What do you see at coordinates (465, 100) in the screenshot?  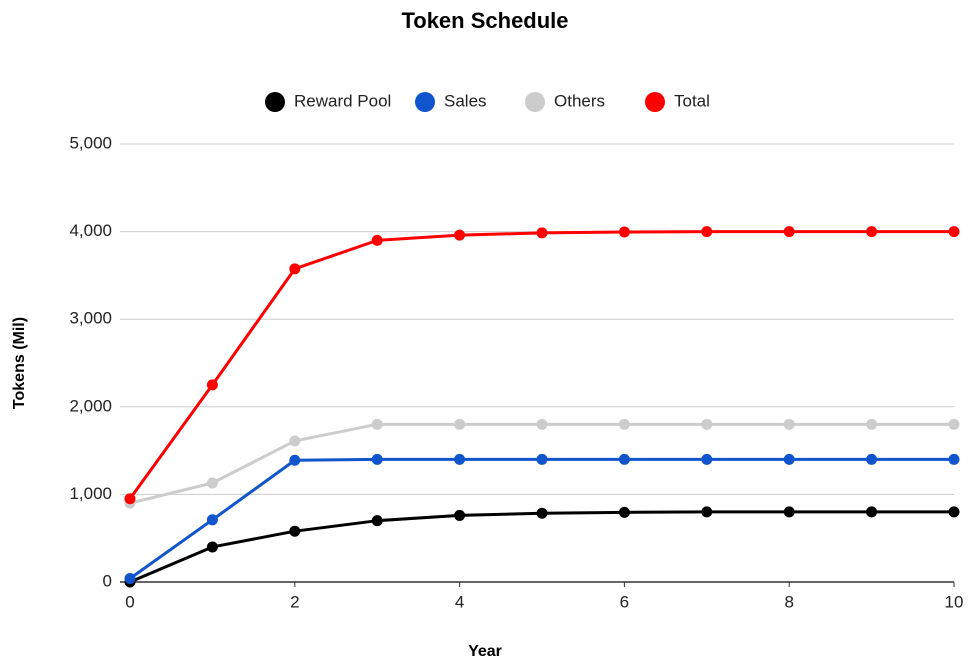 I see `legend-label: Sales` at bounding box center [465, 100].